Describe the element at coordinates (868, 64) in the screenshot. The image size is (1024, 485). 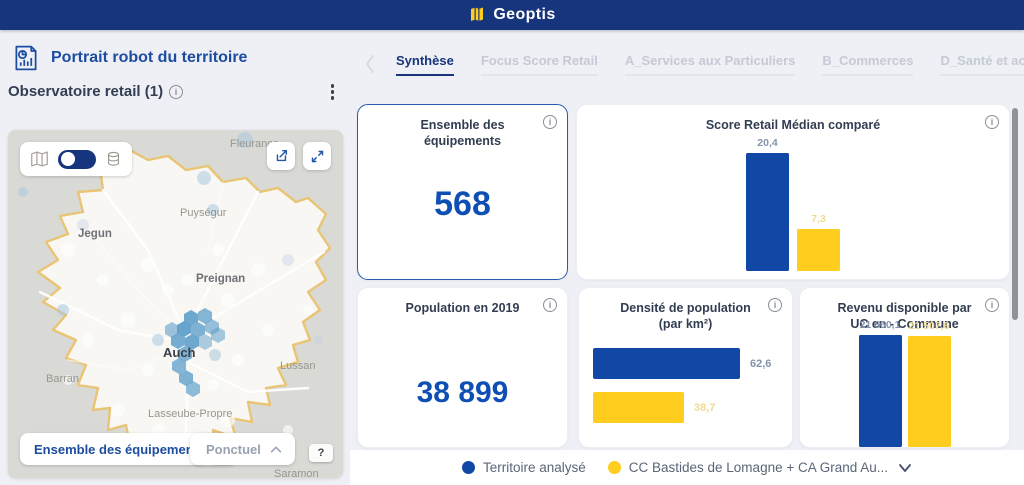
I see `tab-commerces: B_Commerces` at that location.